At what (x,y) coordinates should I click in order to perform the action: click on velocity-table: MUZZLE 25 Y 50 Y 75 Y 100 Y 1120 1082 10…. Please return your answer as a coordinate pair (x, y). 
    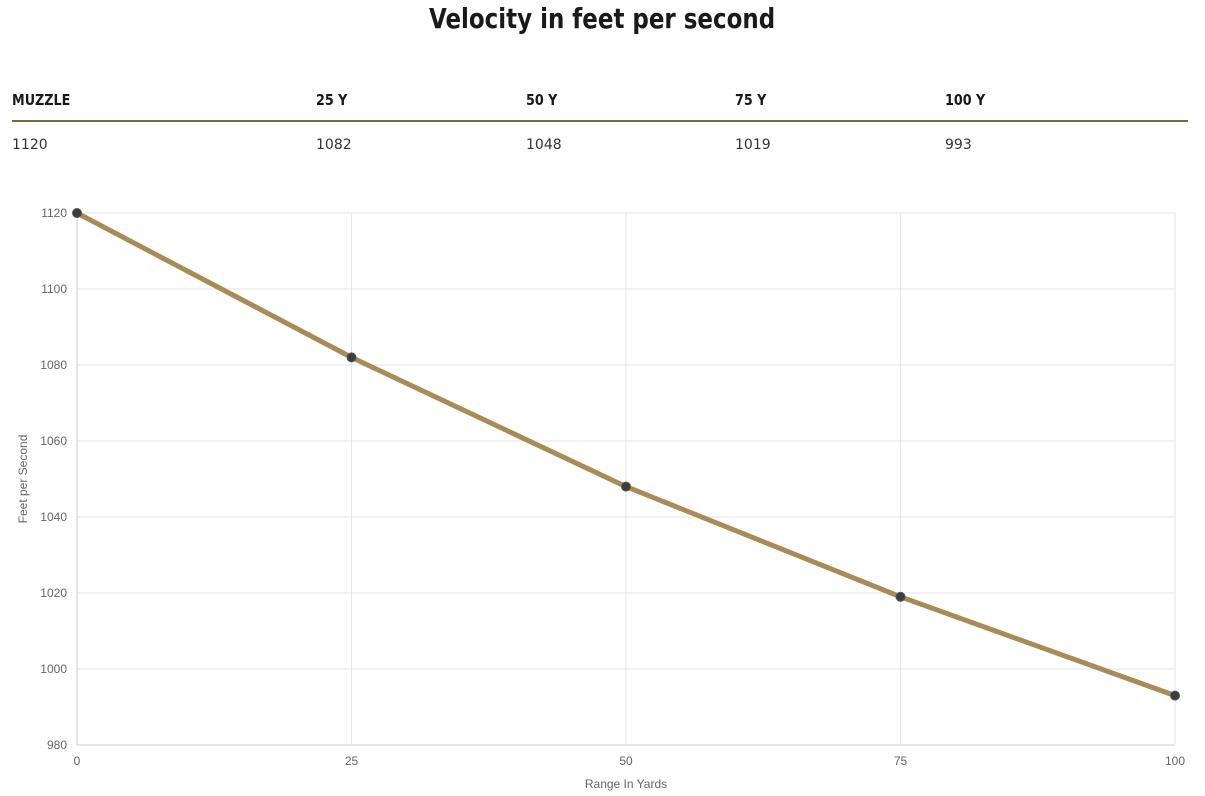
    Looking at the image, I should click on (600, 124).